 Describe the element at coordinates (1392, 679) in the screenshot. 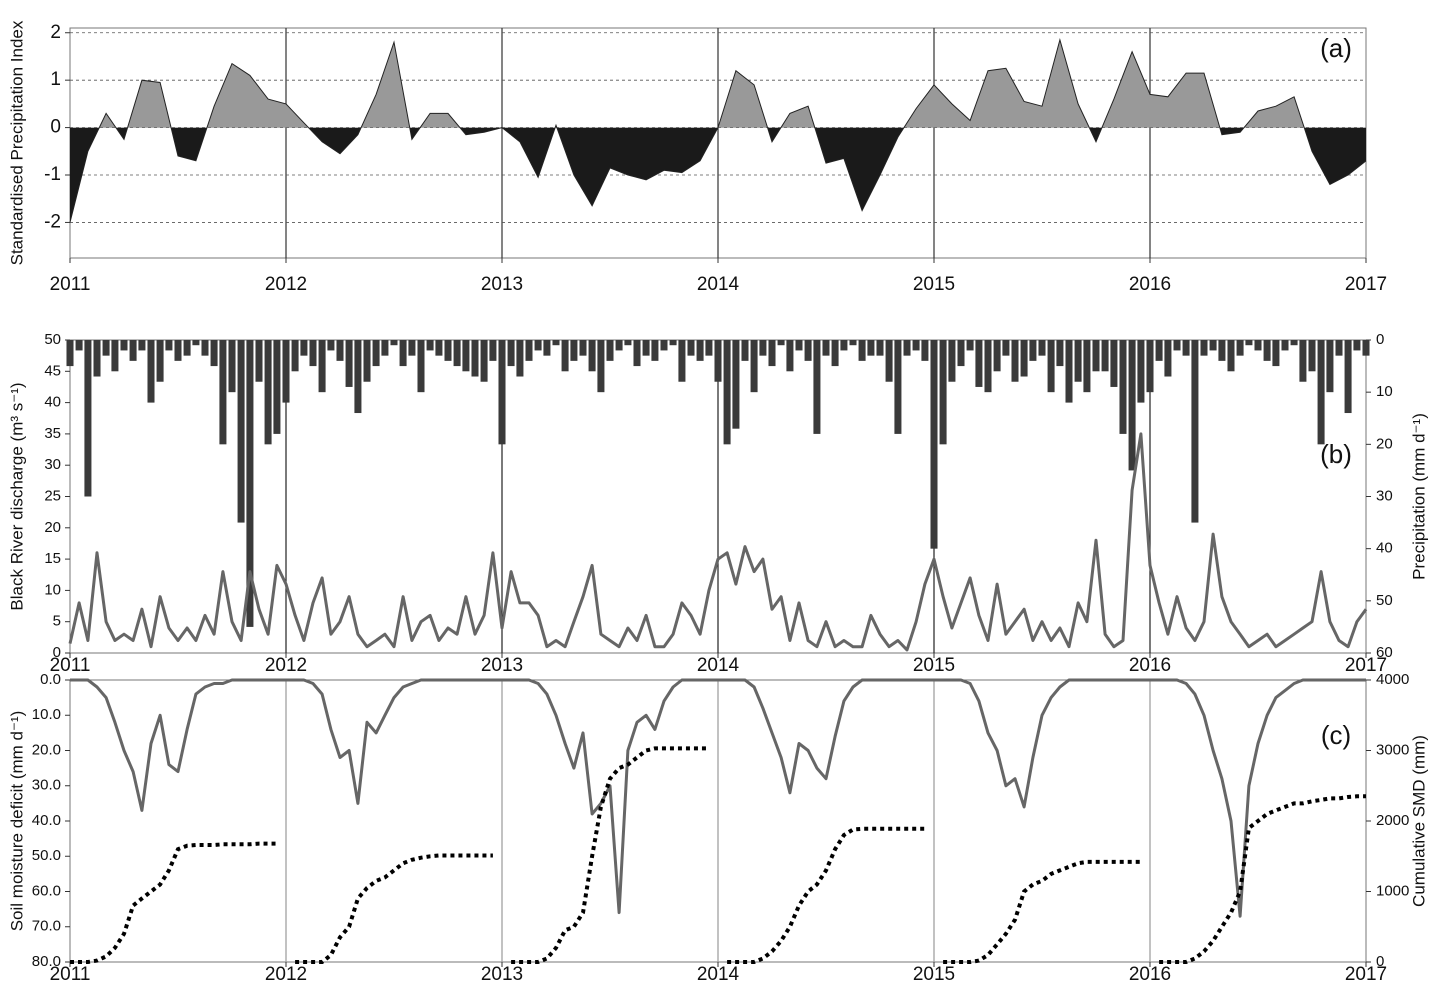

I see `y2-tick-label: 4000` at that location.